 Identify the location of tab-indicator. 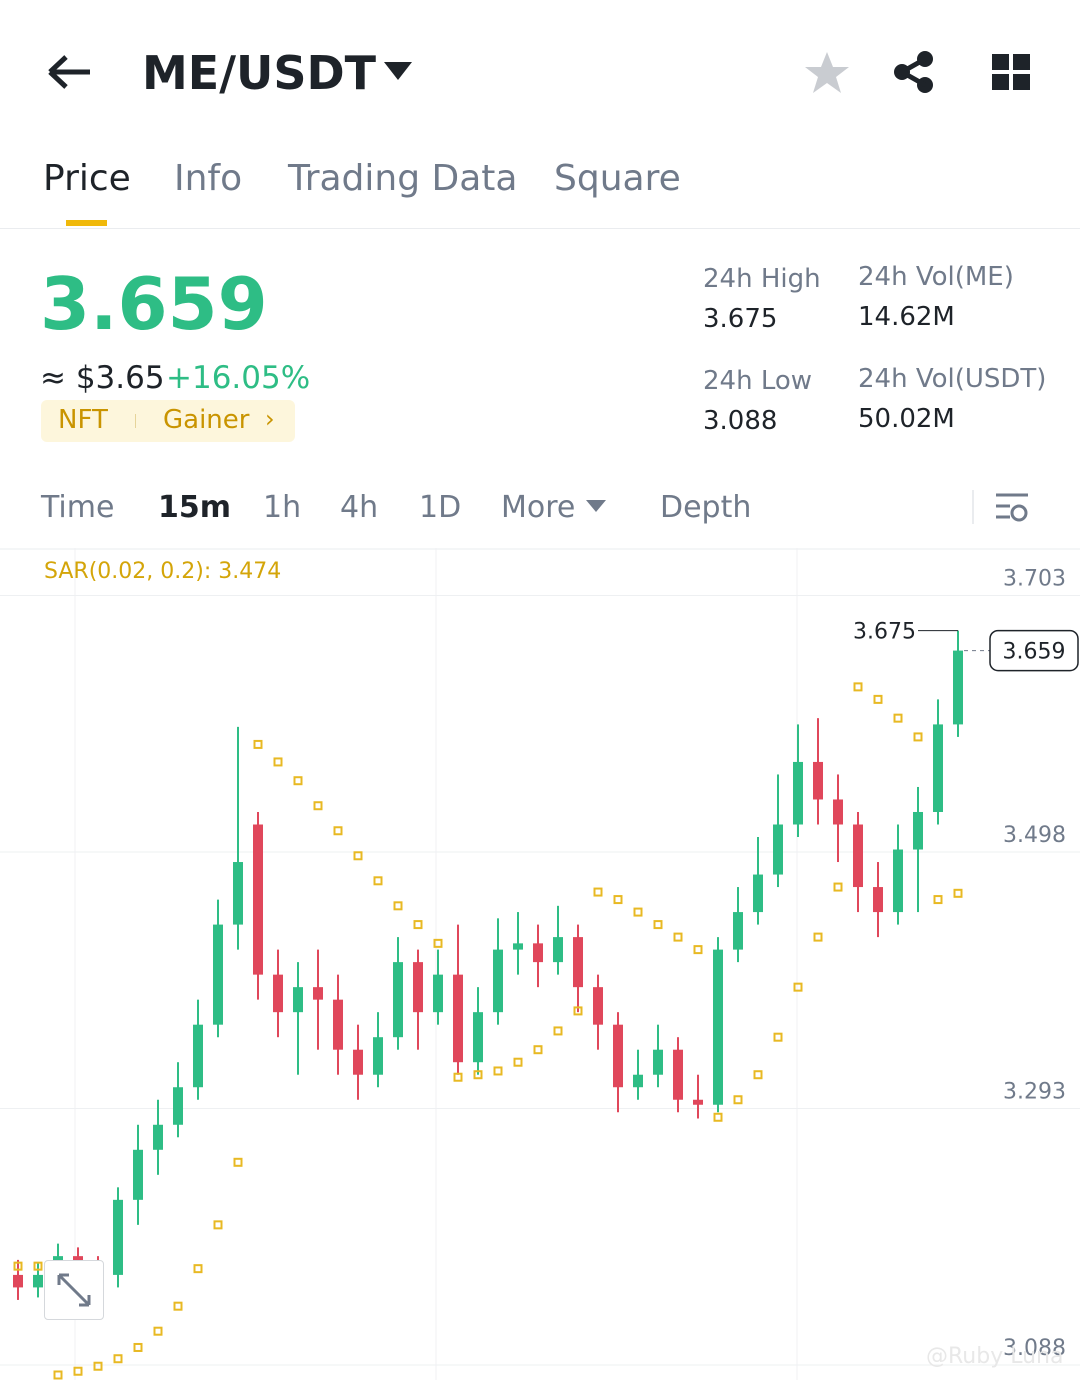
(86, 223).